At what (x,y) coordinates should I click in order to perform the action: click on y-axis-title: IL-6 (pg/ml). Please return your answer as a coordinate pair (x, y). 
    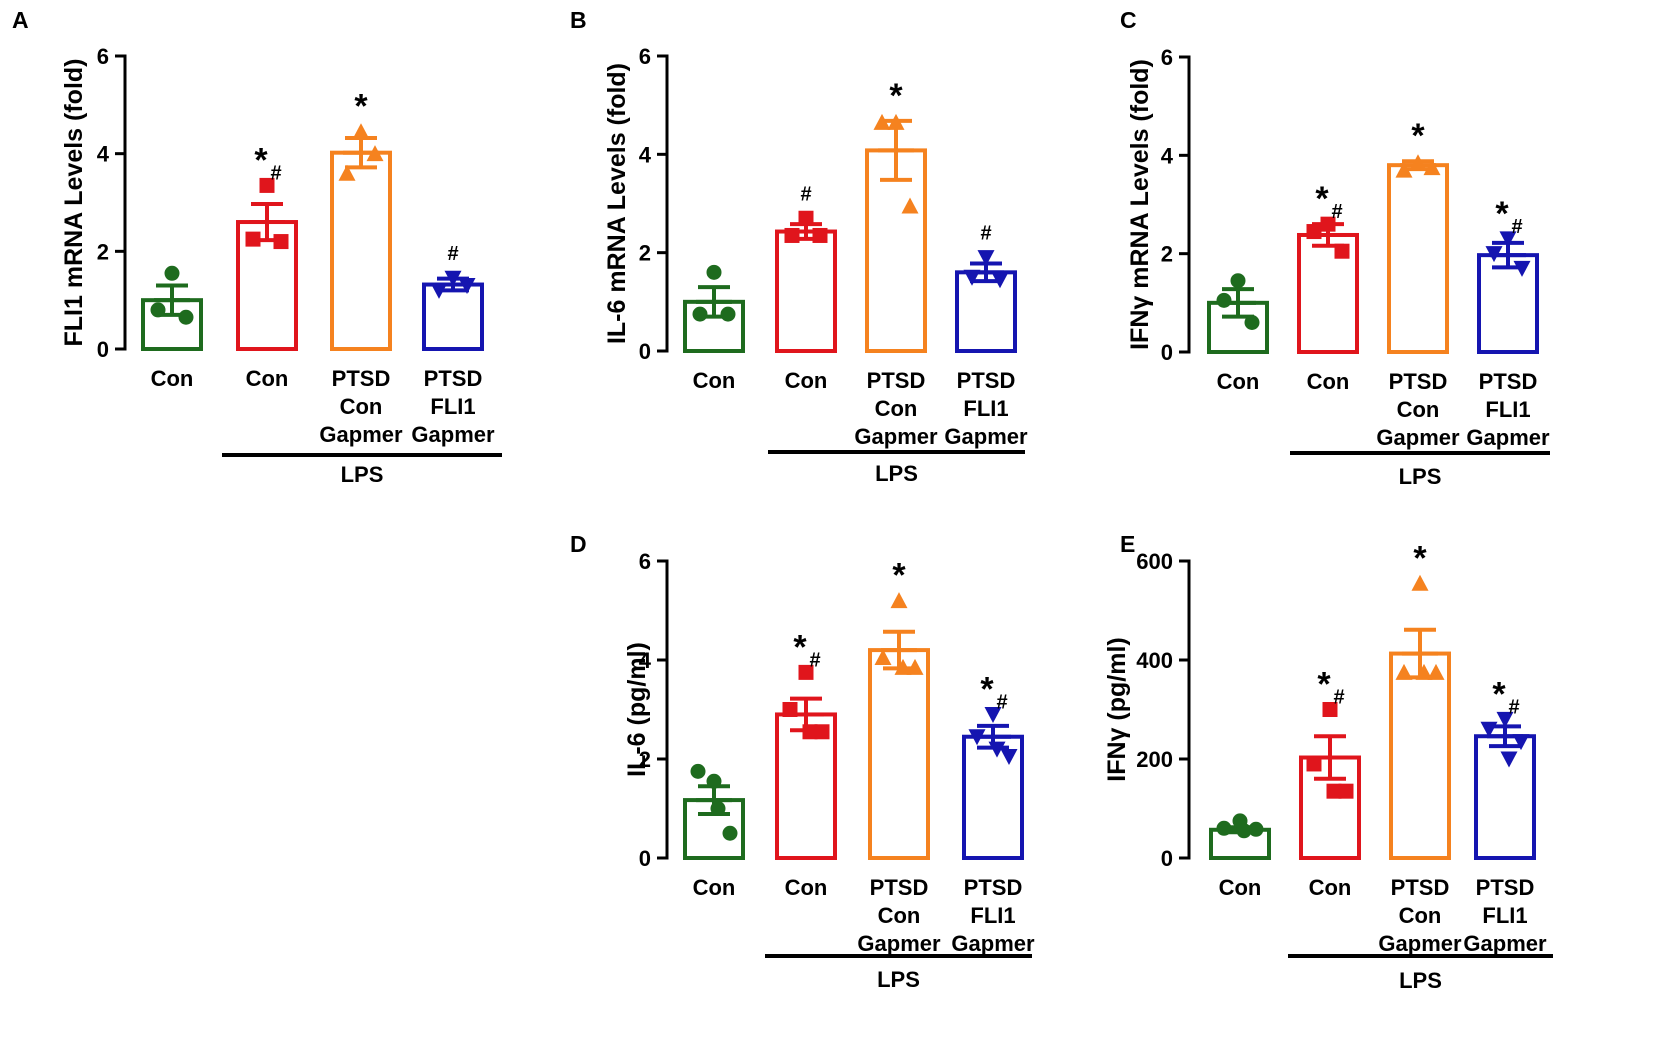
    Looking at the image, I should click on (637, 709).